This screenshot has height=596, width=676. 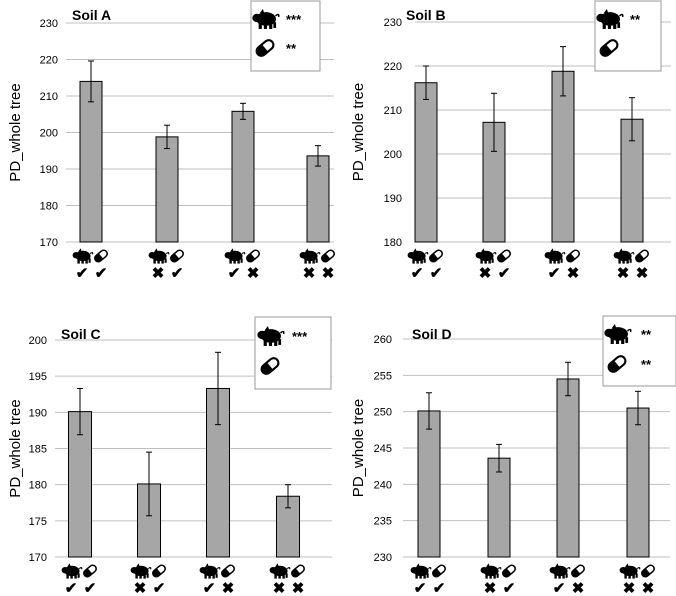 What do you see at coordinates (383, 485) in the screenshot?
I see `y-tick-label: 240` at bounding box center [383, 485].